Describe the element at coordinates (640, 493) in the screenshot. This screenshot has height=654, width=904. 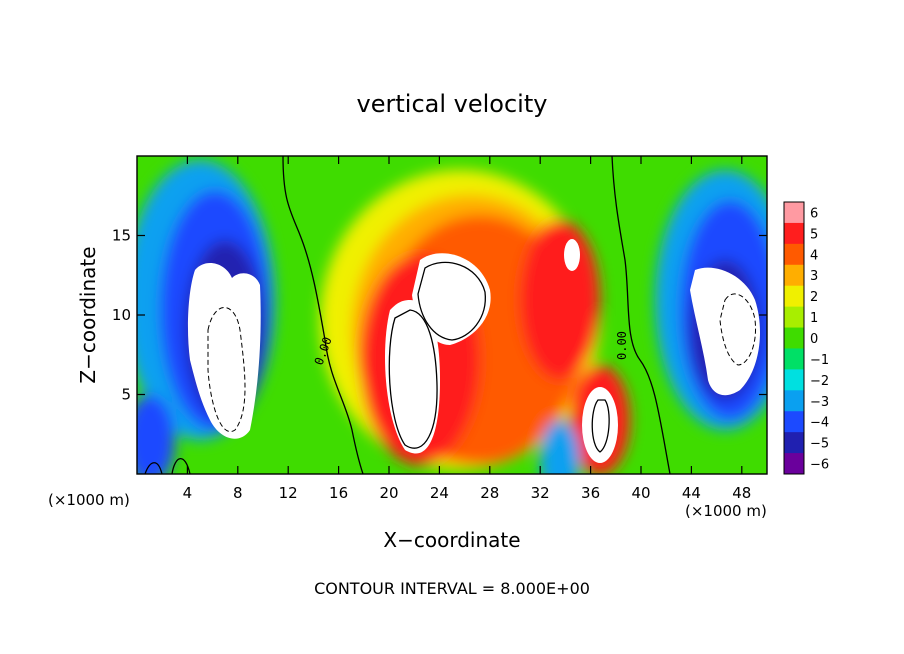
I see `x-tick-label: 40` at that location.